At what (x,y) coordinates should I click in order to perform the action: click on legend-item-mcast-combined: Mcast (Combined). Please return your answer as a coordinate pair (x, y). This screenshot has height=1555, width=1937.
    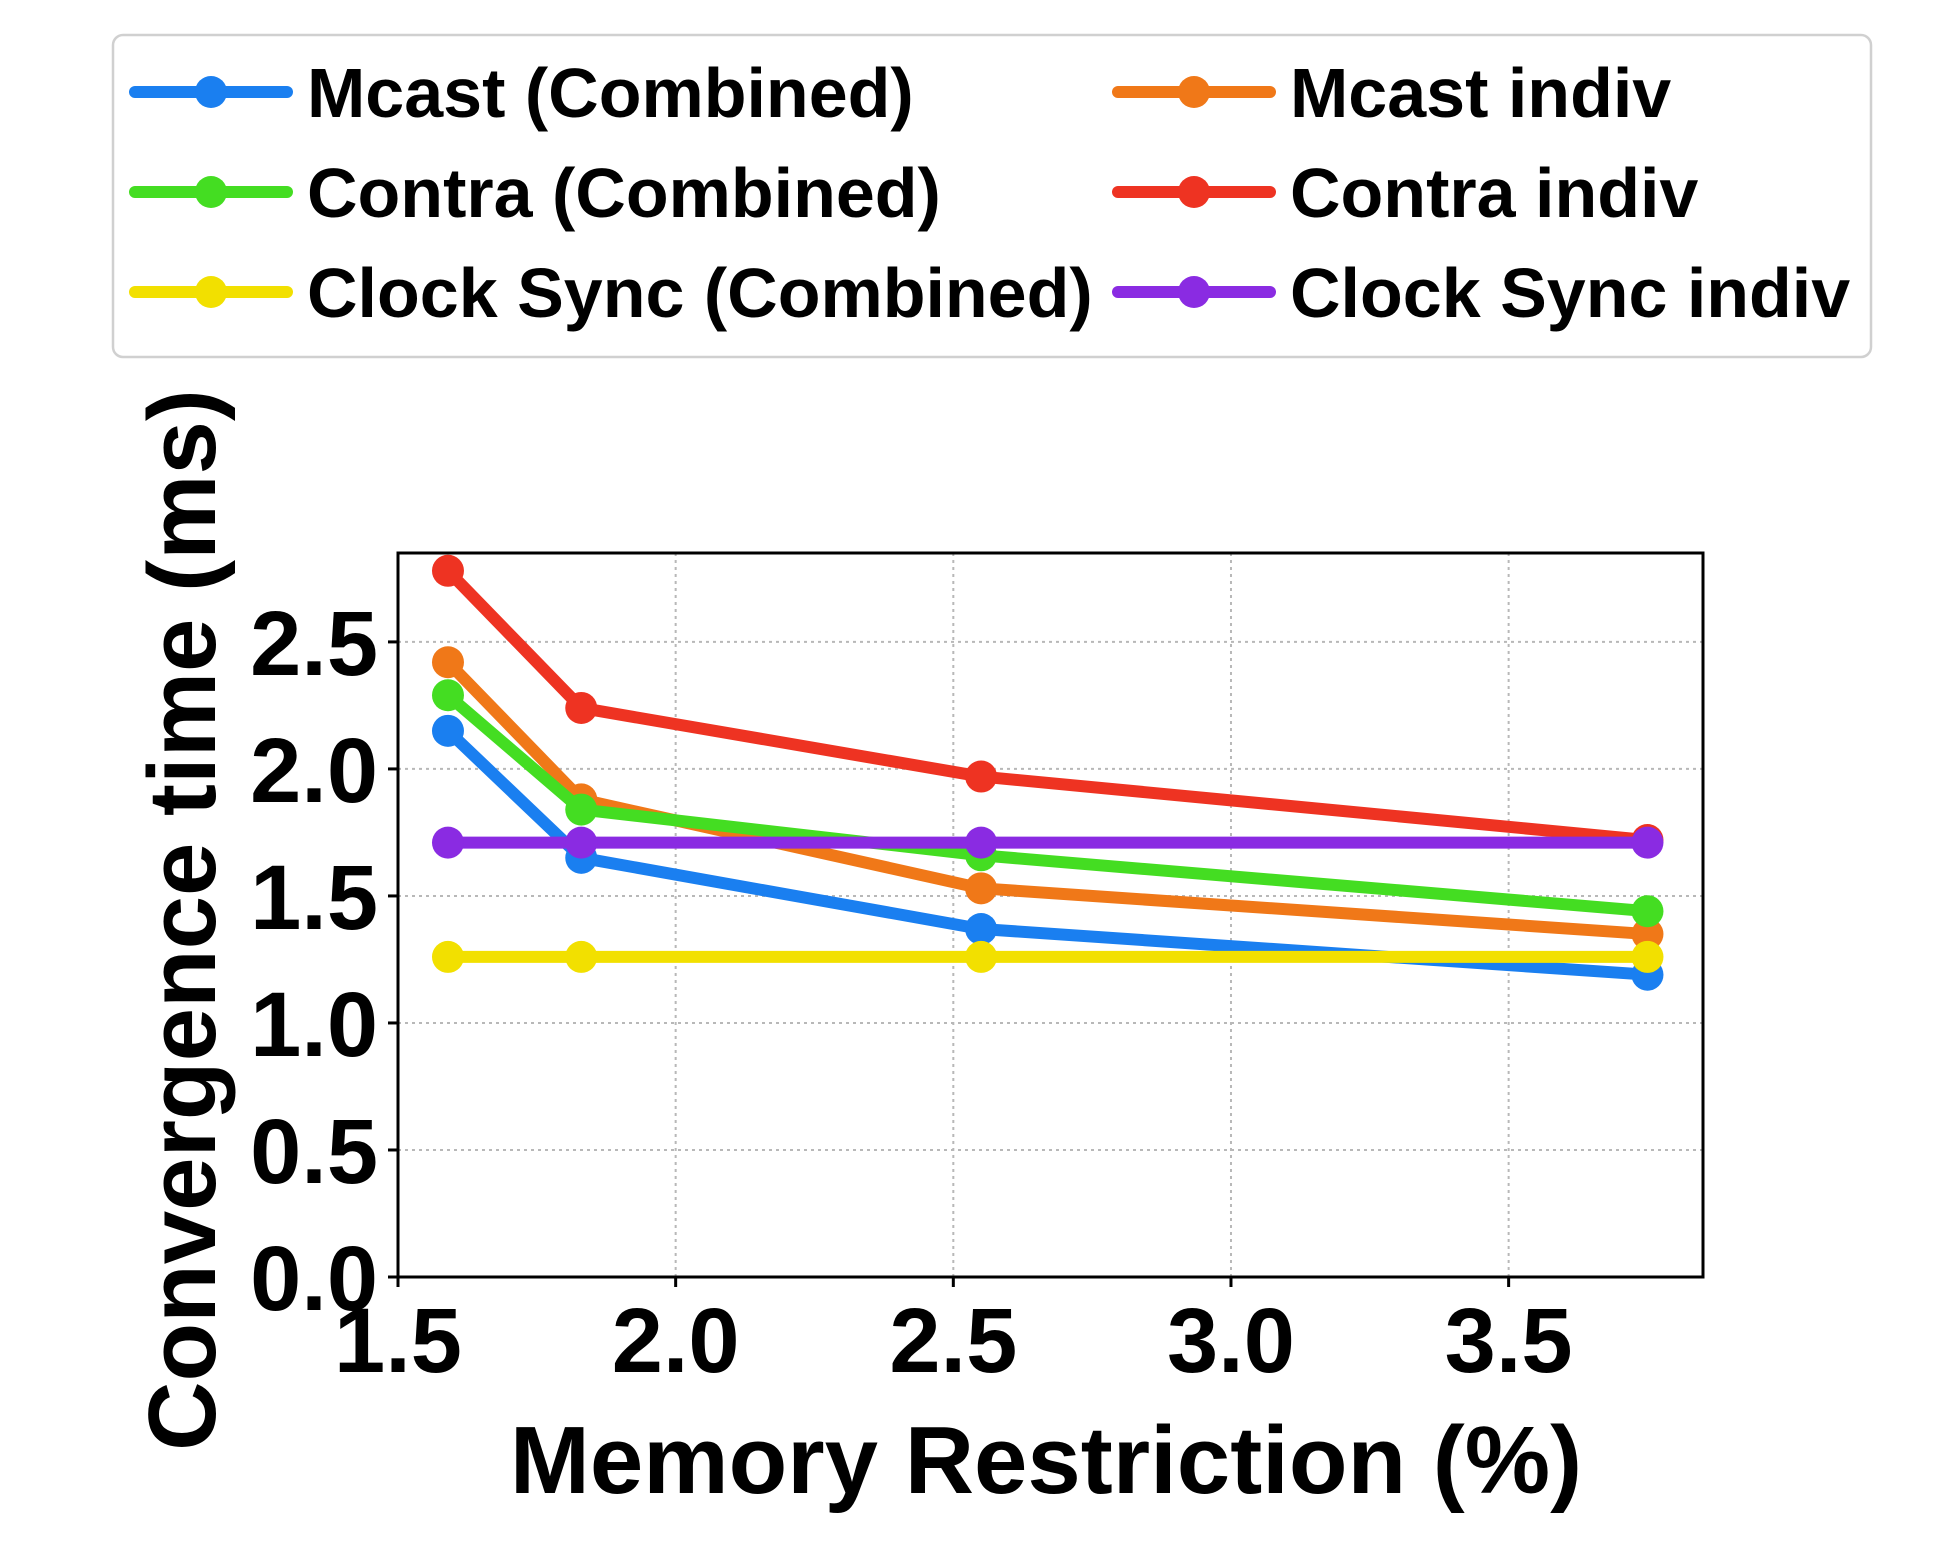
    Looking at the image, I should click on (521, 93).